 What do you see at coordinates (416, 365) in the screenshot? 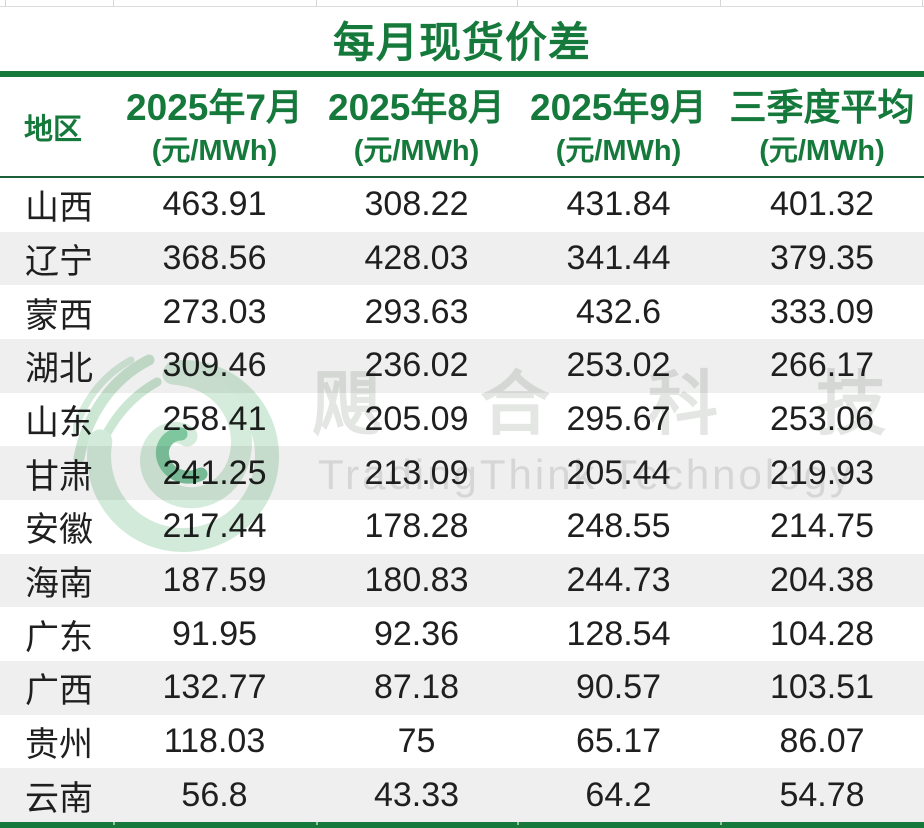
I see `value-cell: 236.02` at bounding box center [416, 365].